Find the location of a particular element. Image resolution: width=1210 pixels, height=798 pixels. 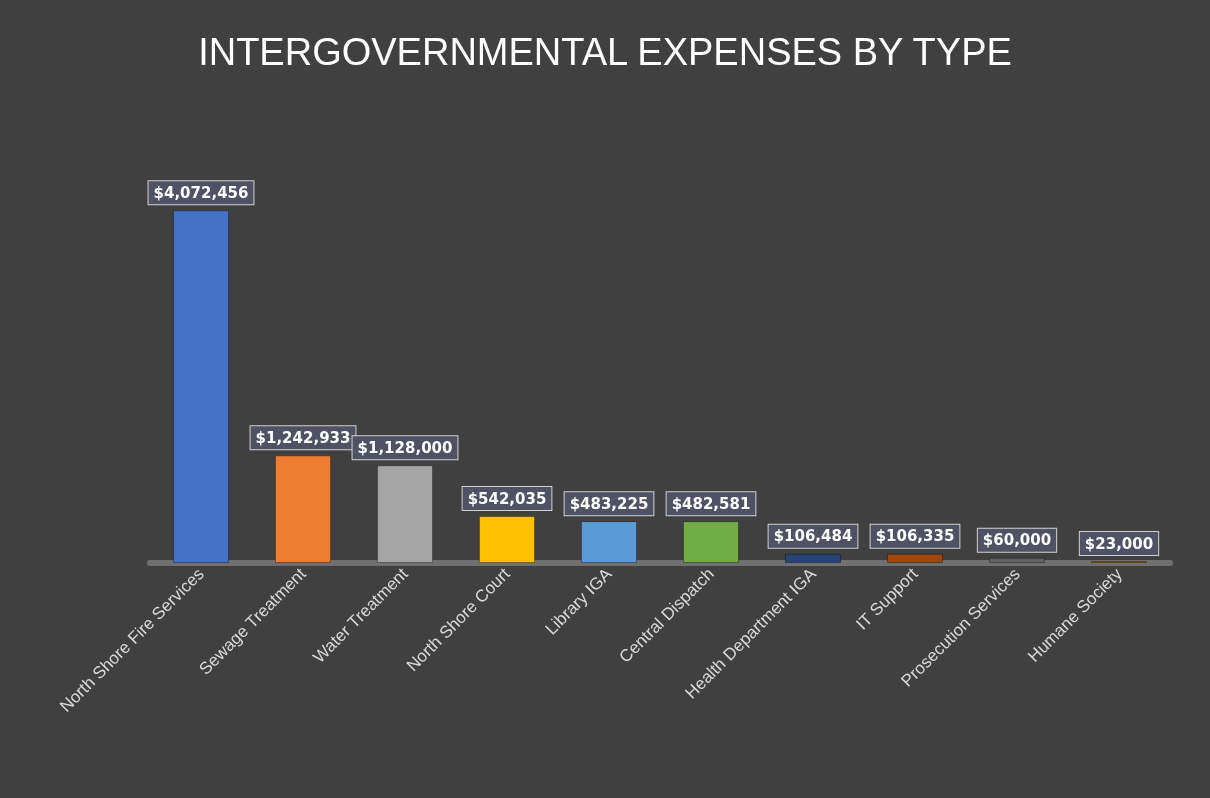

data-label: $1,242,933 is located at coordinates (303, 437).